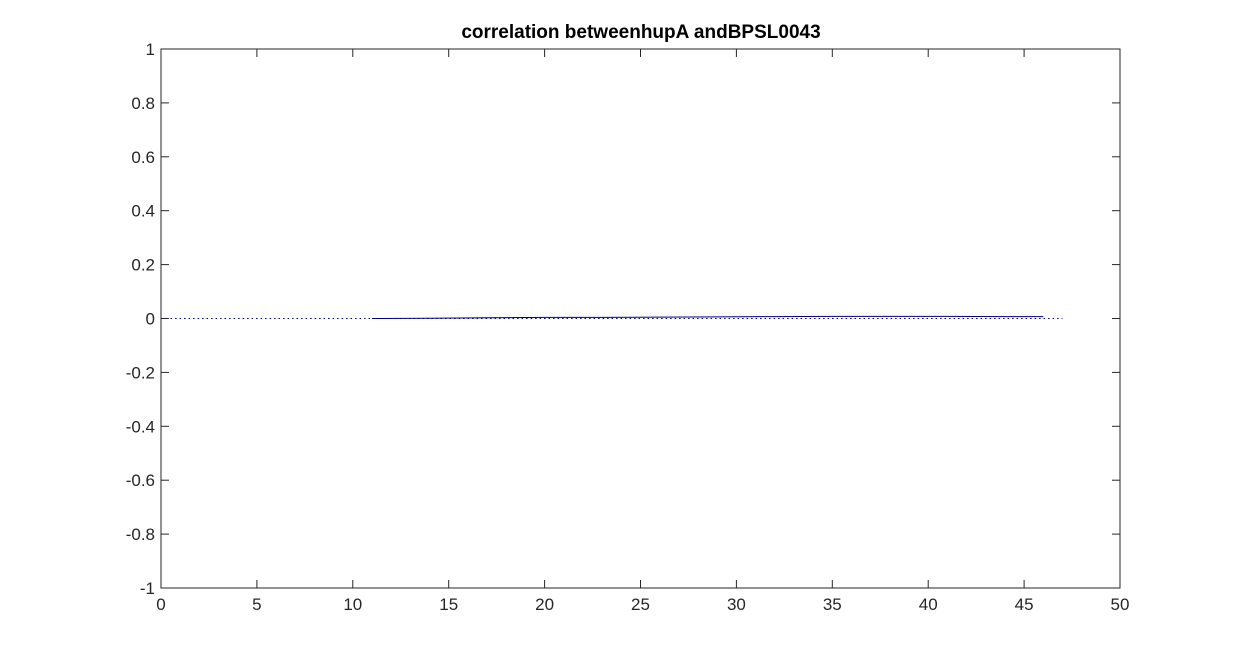 The image size is (1238, 661). Describe the element at coordinates (832, 604) in the screenshot. I see `x-tick-label: 35` at that location.